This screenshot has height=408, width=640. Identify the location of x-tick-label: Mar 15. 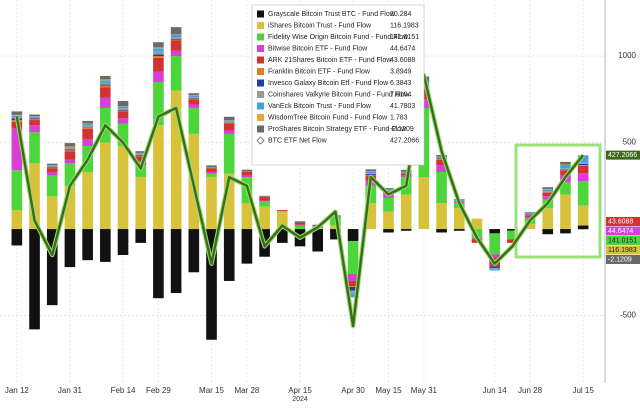
(211, 390).